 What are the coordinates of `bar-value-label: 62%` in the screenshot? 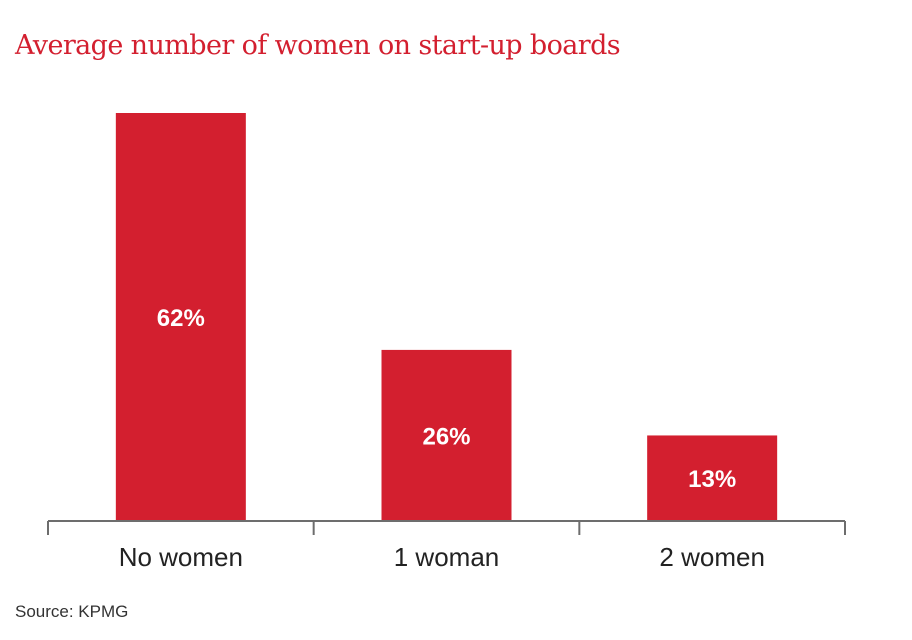 It's located at (181, 318).